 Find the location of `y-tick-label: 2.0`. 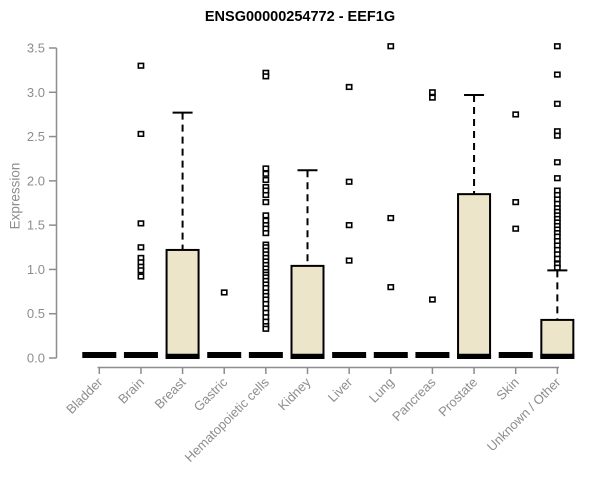

y-tick-label: 2.0 is located at coordinates (36, 180).